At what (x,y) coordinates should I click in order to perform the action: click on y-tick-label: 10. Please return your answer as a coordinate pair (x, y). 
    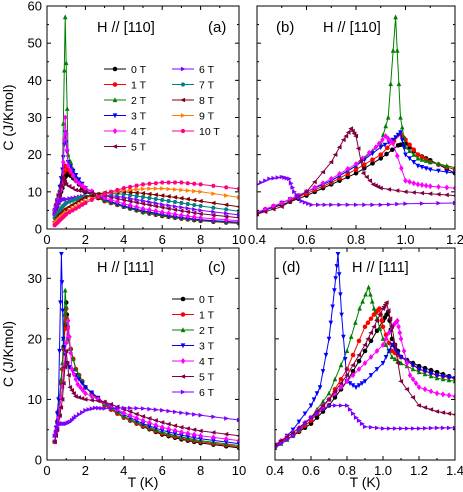
    Looking at the image, I should click on (35, 399).